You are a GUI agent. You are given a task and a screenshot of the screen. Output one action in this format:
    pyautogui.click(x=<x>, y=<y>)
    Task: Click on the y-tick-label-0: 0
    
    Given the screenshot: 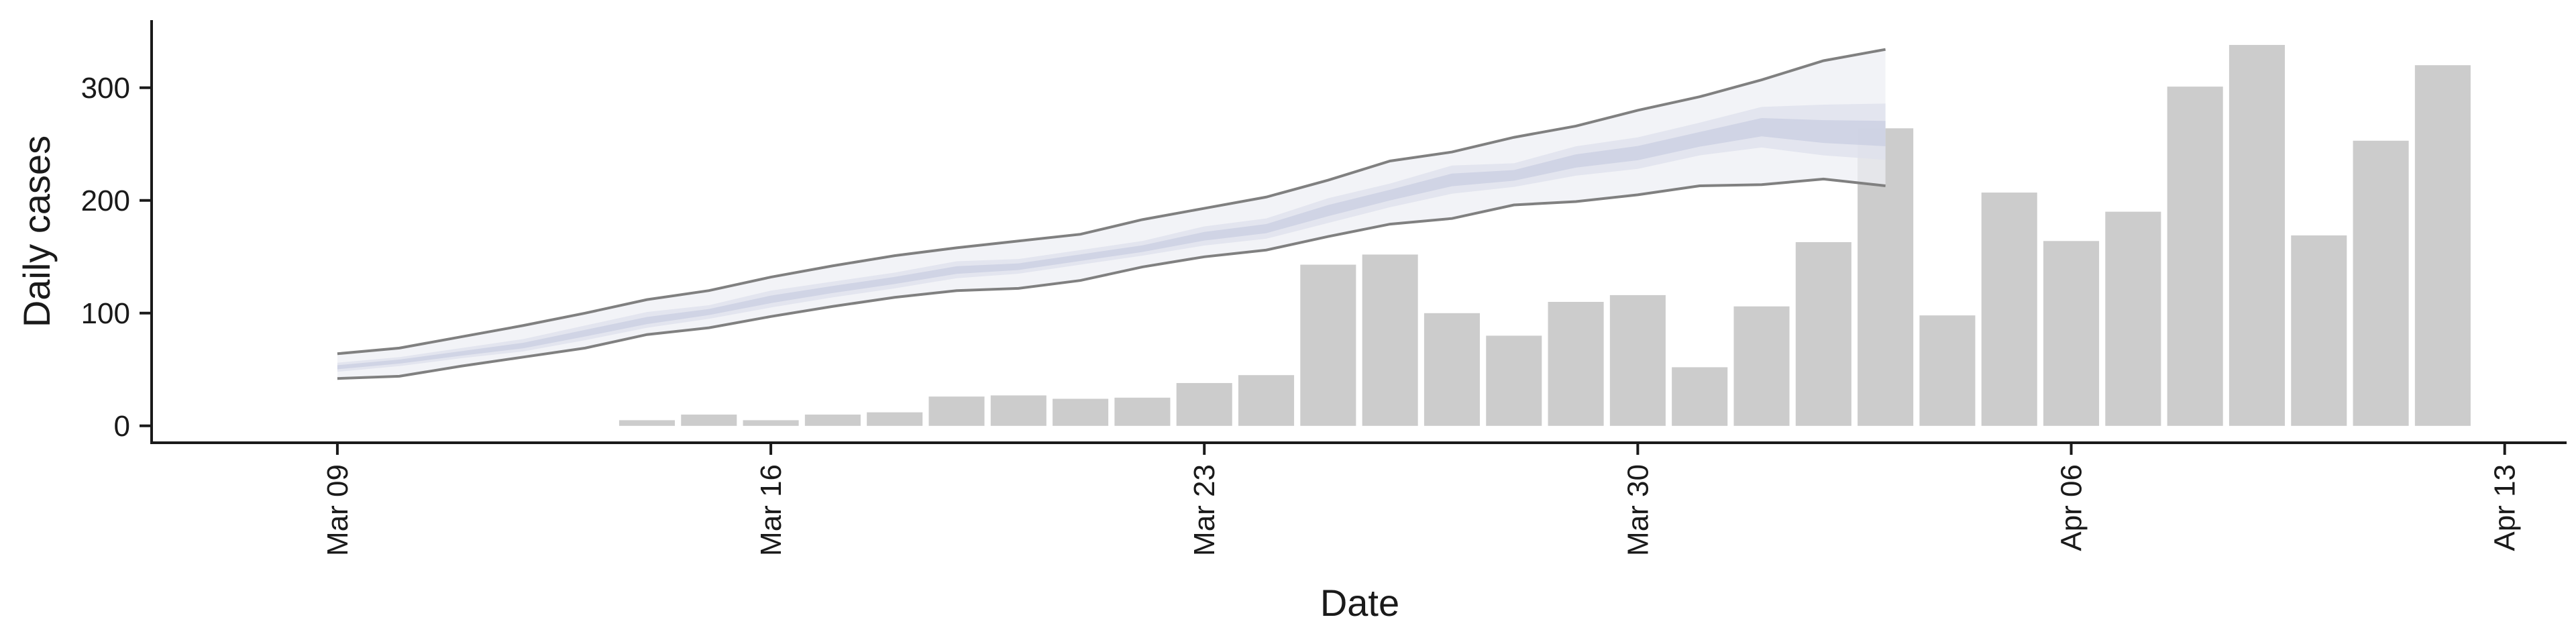 What is the action you would take?
    pyautogui.click(x=122, y=426)
    